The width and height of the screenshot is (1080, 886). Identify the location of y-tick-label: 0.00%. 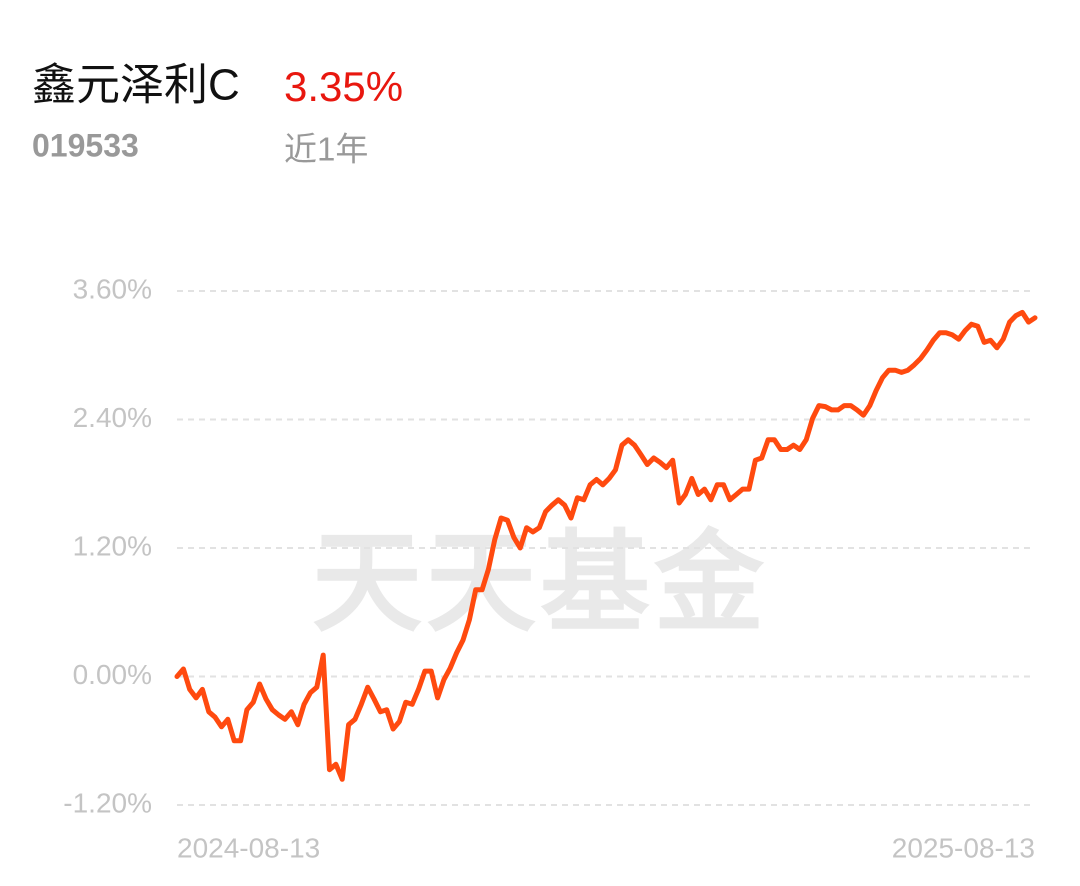
(112, 674).